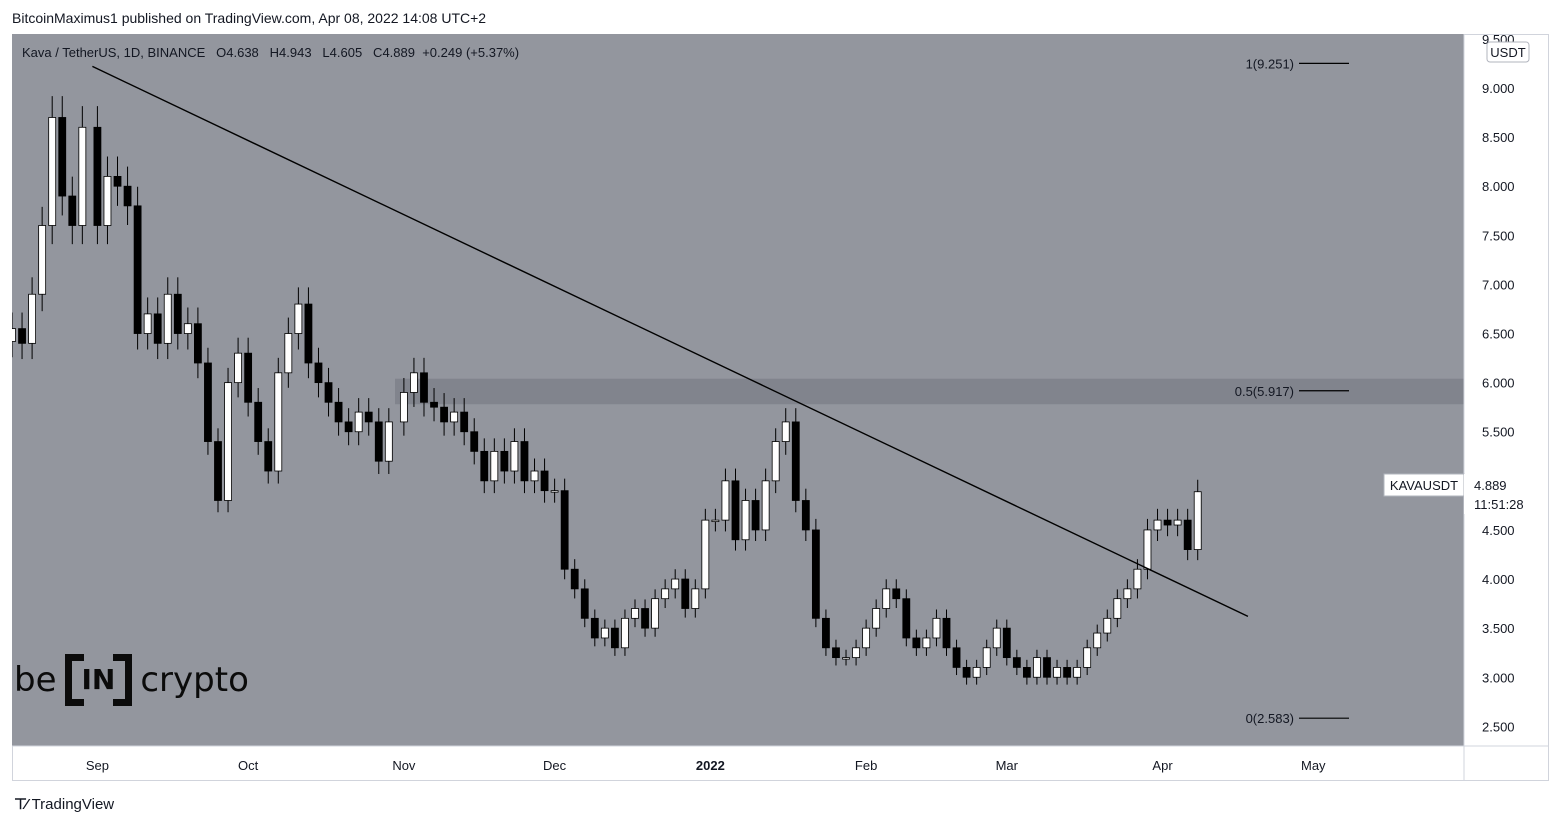  Describe the element at coordinates (1462, 493) in the screenshot. I see `price-tag: KAVAUSDT 4.889 11:51:28` at that location.